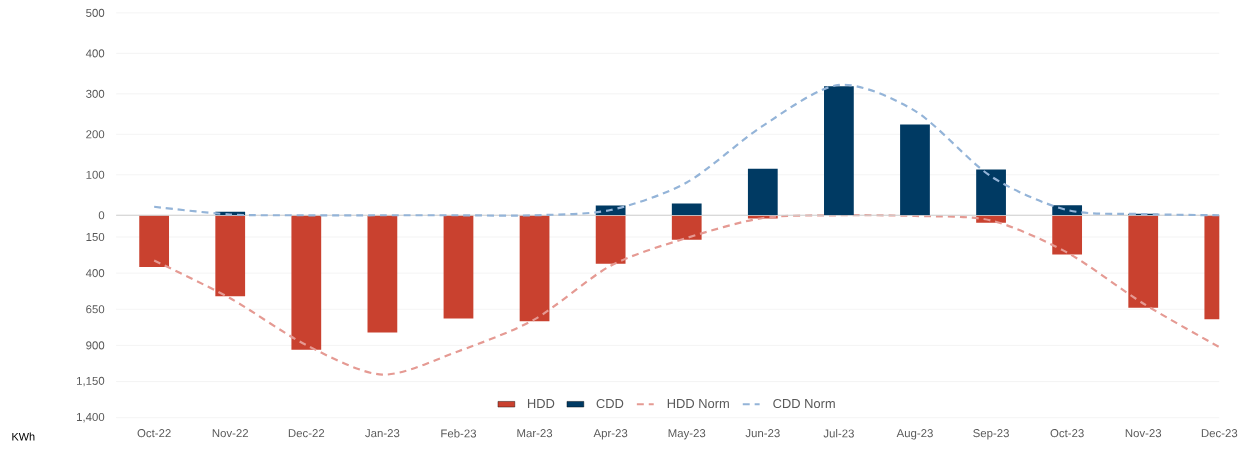 The height and width of the screenshot is (450, 1241). Describe the element at coordinates (1219, 432) in the screenshot. I see `x-tick-label: Dec-23` at that location.